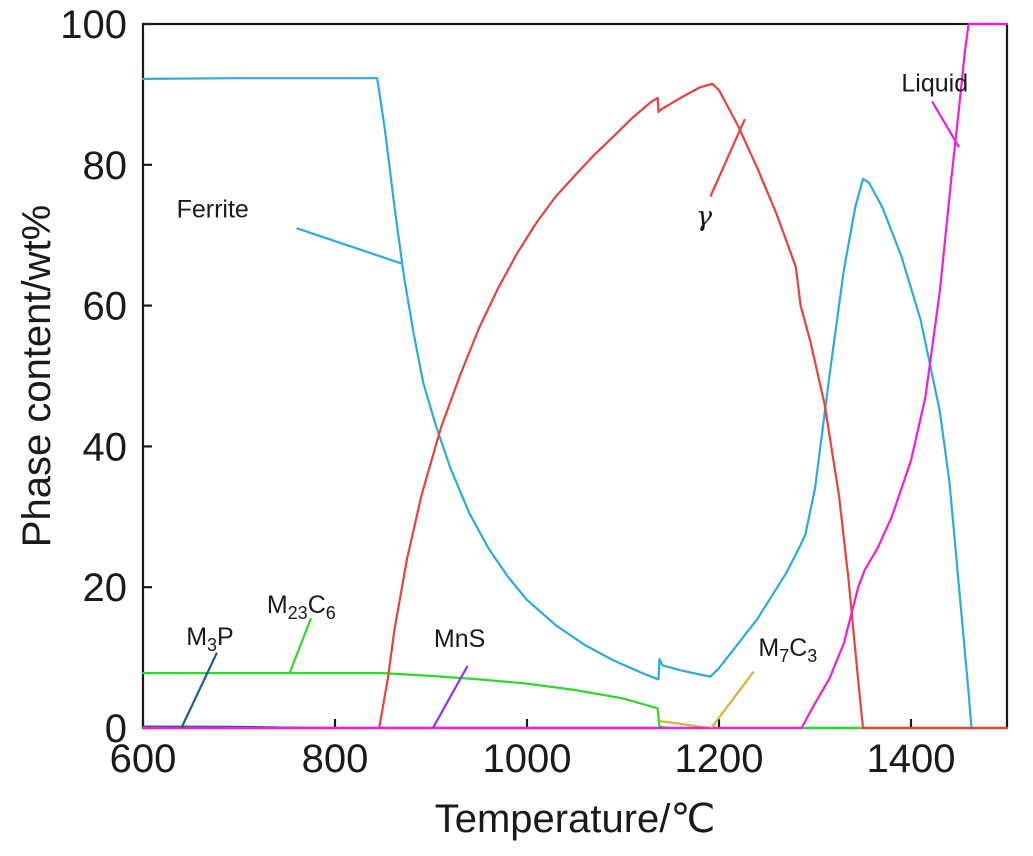 This screenshot has height=856, width=1033. What do you see at coordinates (105, 307) in the screenshot?
I see `y-tick-label: 60` at bounding box center [105, 307].